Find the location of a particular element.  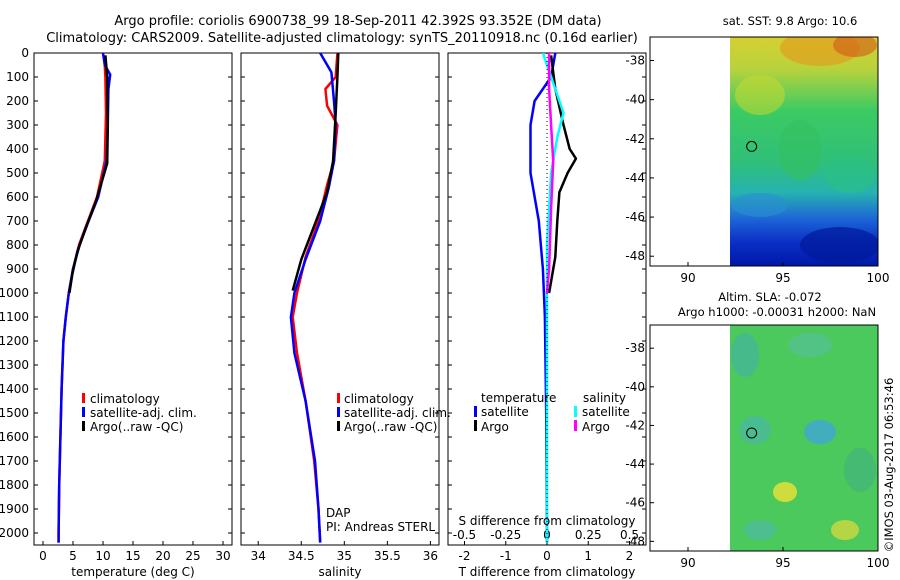

x-tick-label: -1 is located at coordinates (506, 556).